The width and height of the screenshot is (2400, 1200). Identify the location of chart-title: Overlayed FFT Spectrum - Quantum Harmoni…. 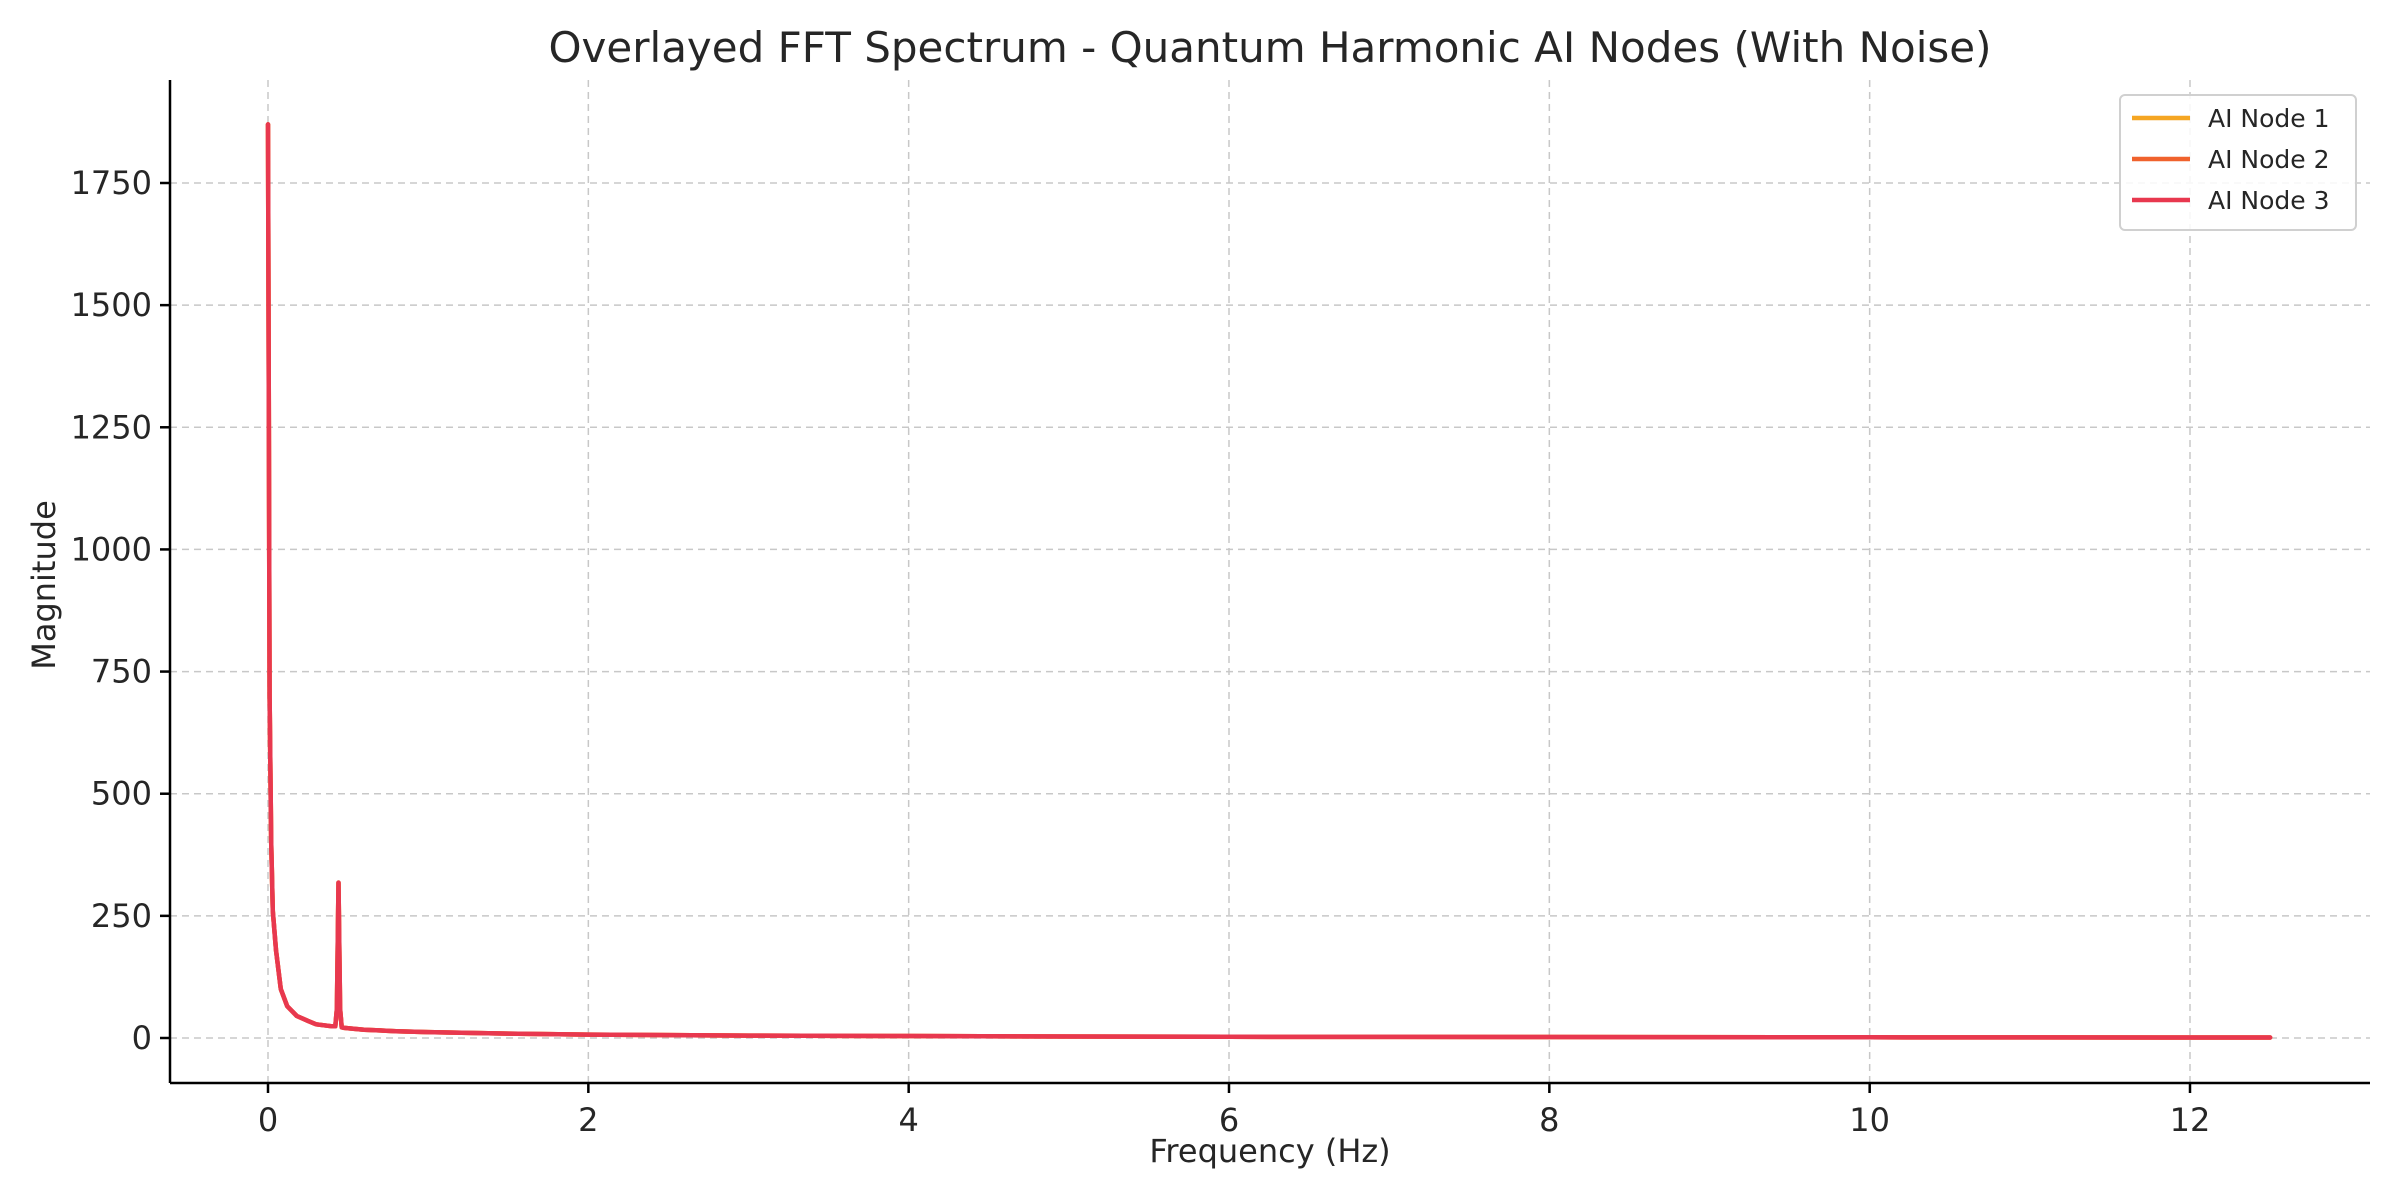
(1270, 47).